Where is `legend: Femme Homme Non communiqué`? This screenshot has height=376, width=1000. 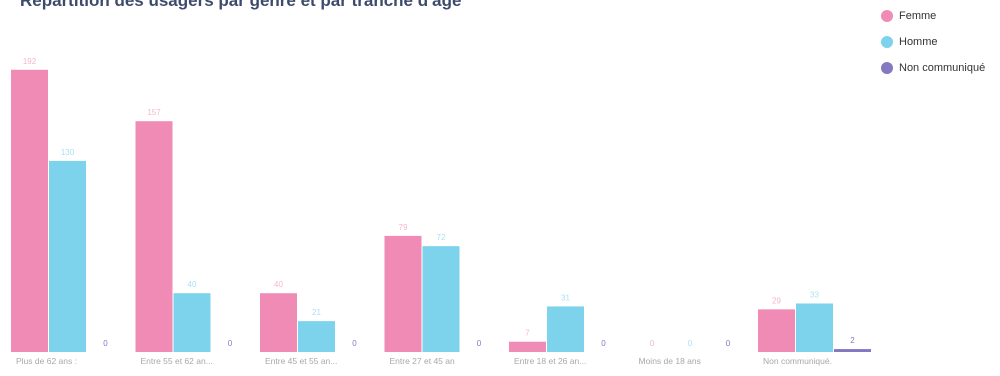
legend: Femme Homme Non communiqué is located at coordinates (940, 48).